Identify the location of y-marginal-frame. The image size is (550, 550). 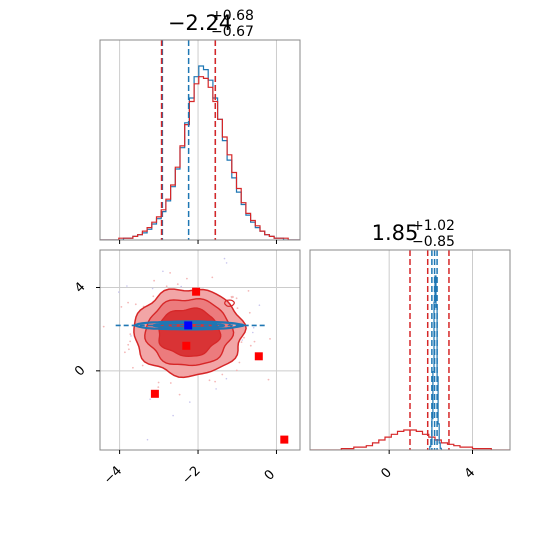
(410, 350).